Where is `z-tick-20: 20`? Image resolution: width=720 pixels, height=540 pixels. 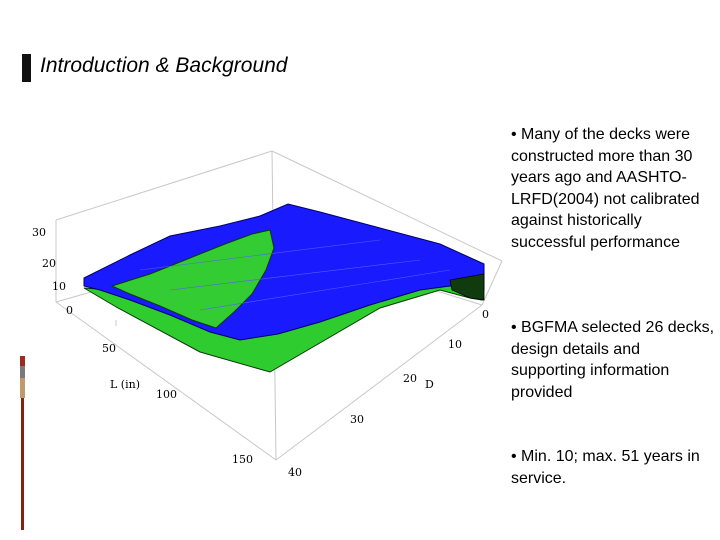
z-tick-20: 20 is located at coordinates (49, 263).